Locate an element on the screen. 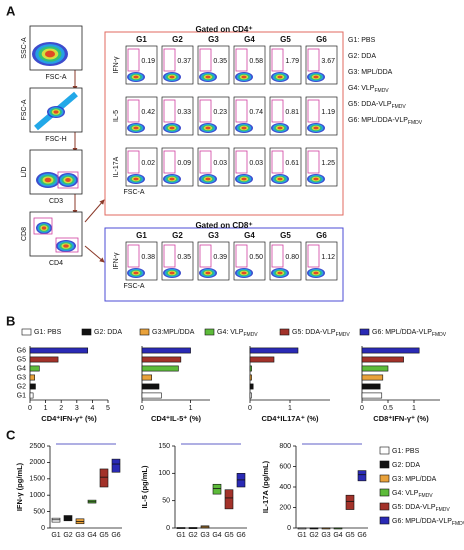 This screenshot has width=464, height=550. legend-item: G1: PBS is located at coordinates (362, 40).